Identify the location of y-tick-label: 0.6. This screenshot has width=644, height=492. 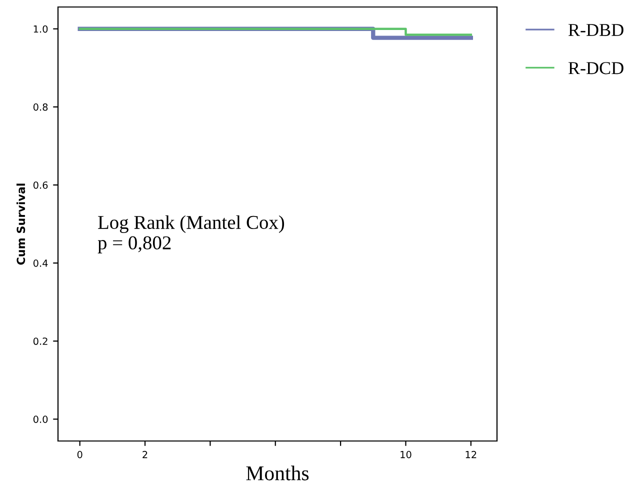
(40, 185).